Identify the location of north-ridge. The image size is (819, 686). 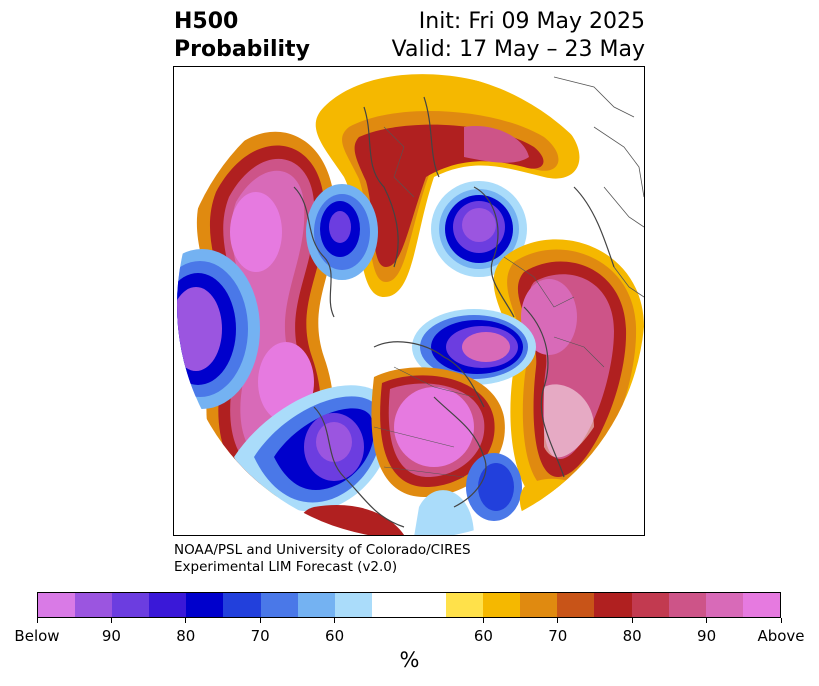
(447, 185).